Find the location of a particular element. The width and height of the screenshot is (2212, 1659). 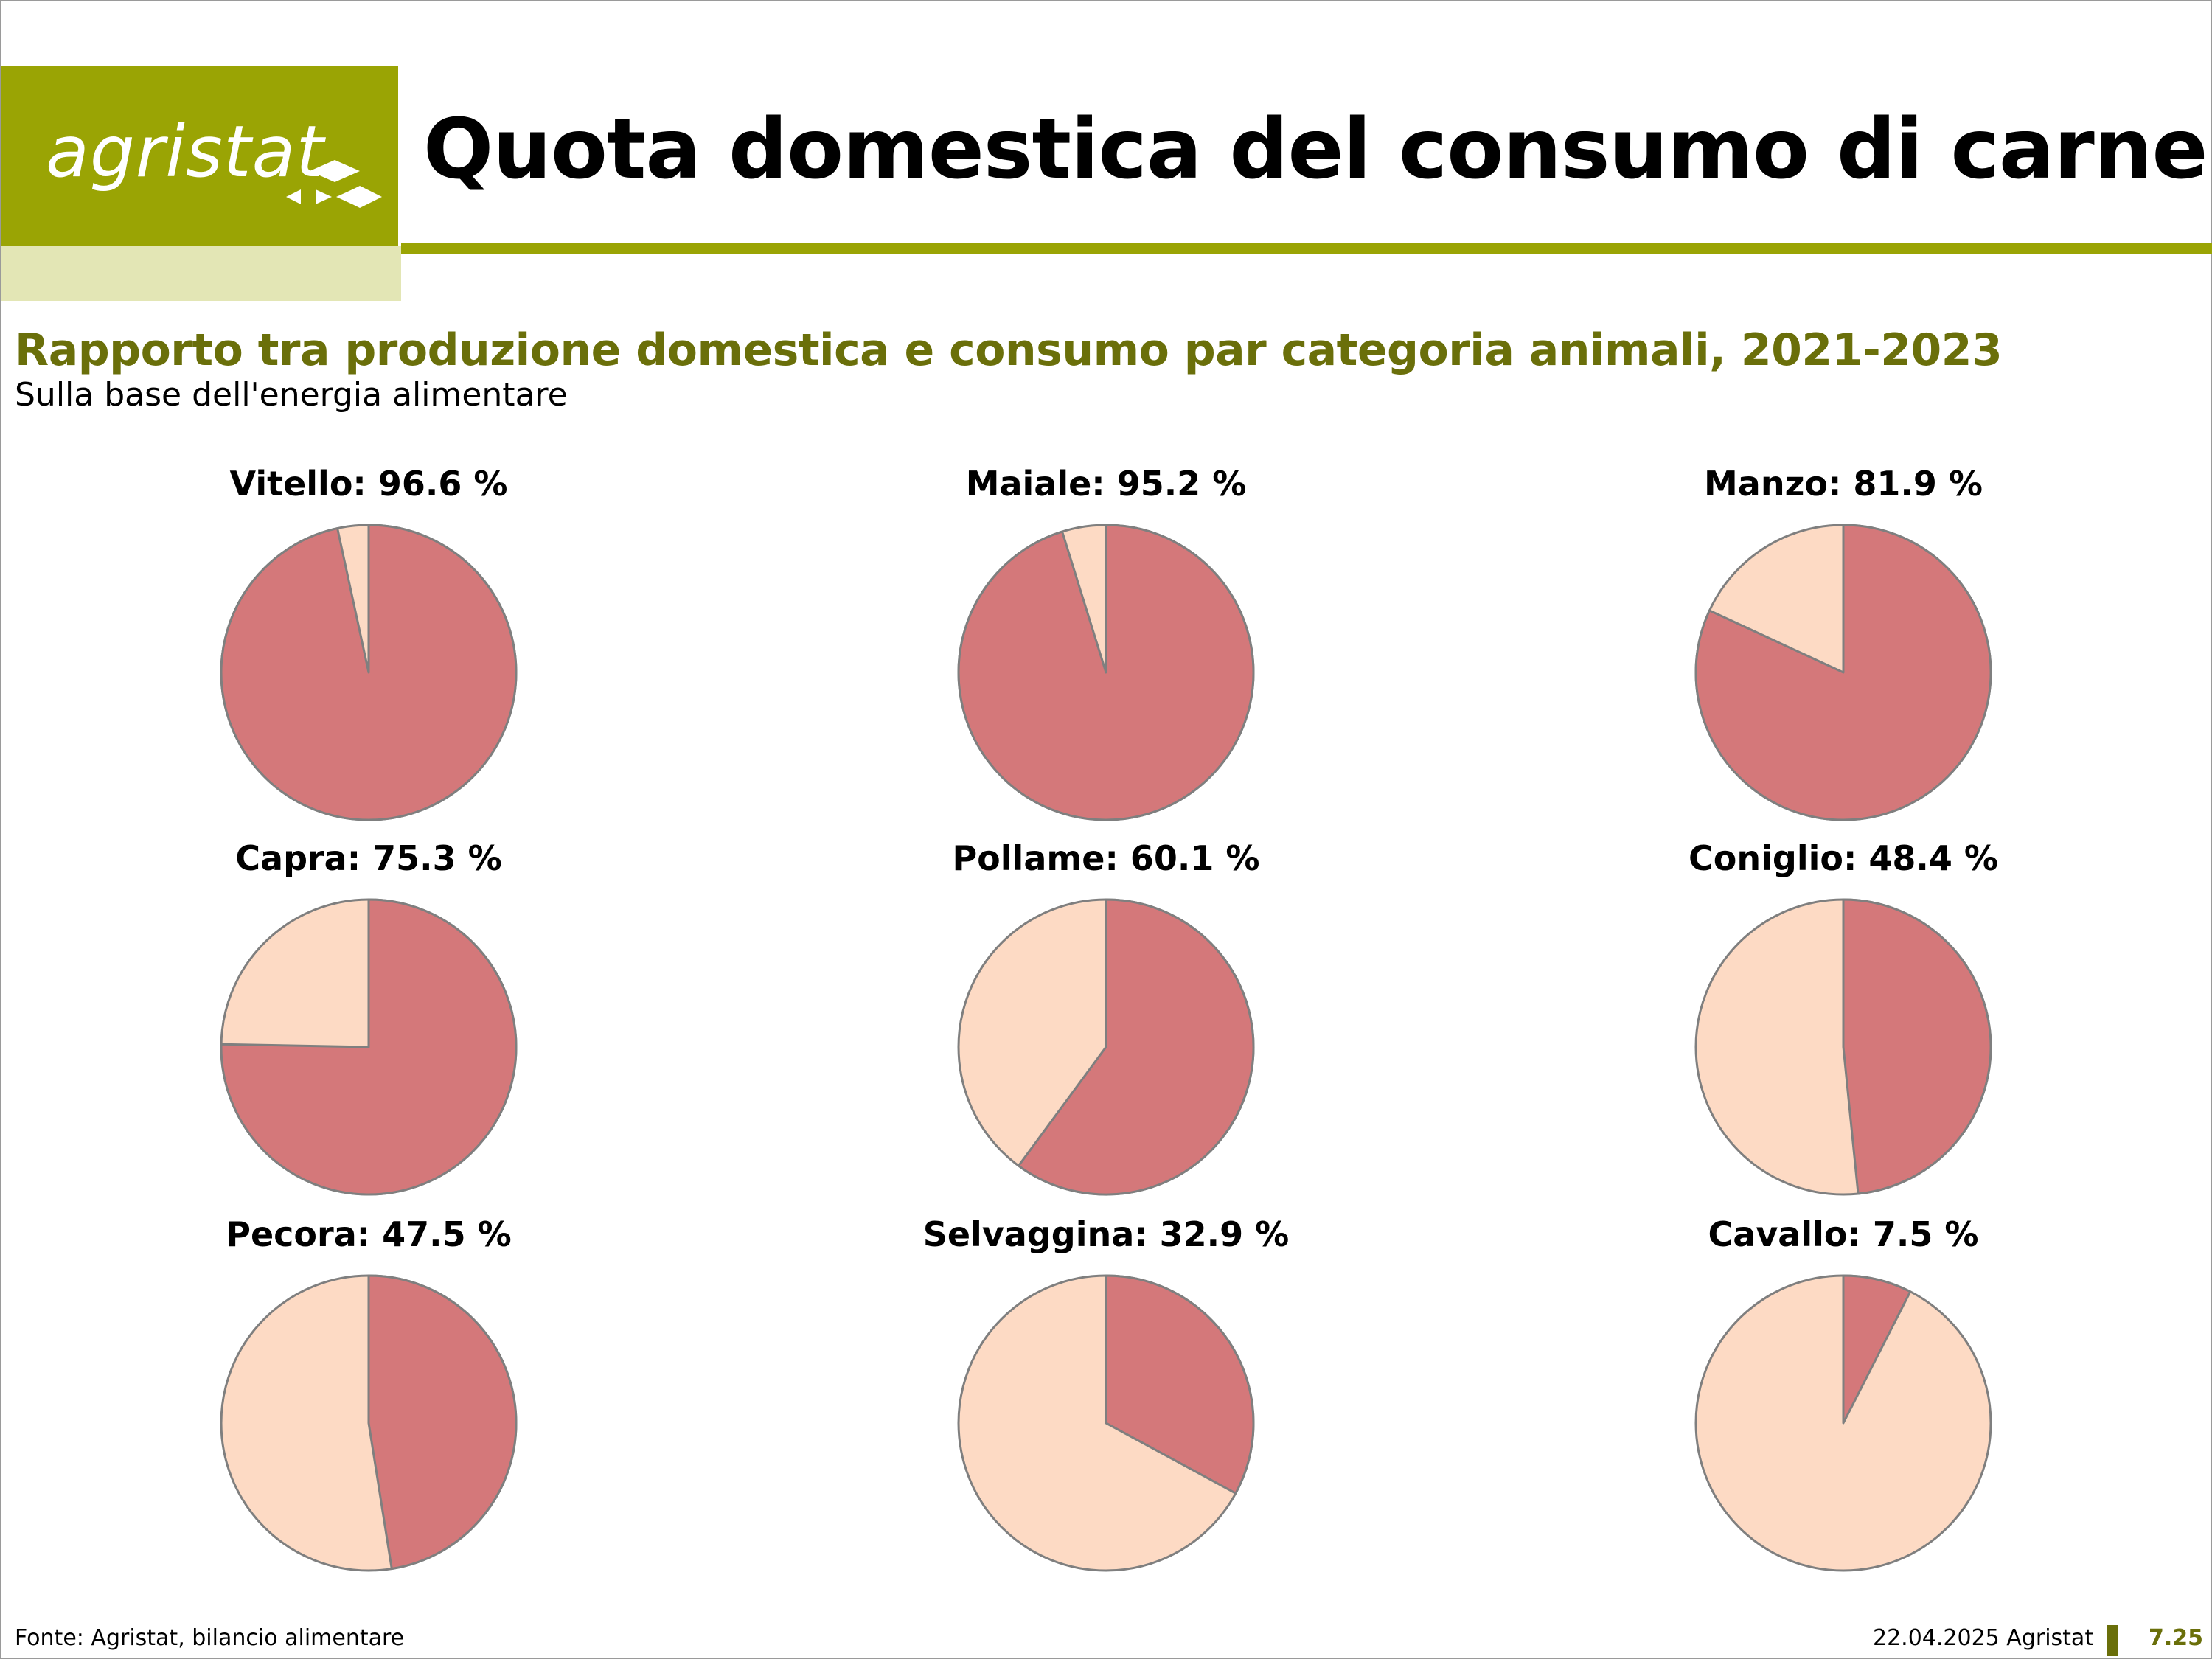

page-number: 7.25 is located at coordinates (2176, 1638).